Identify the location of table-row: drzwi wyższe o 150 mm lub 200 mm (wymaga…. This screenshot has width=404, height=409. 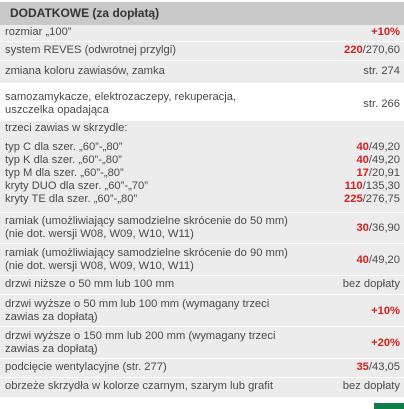
(202, 342).